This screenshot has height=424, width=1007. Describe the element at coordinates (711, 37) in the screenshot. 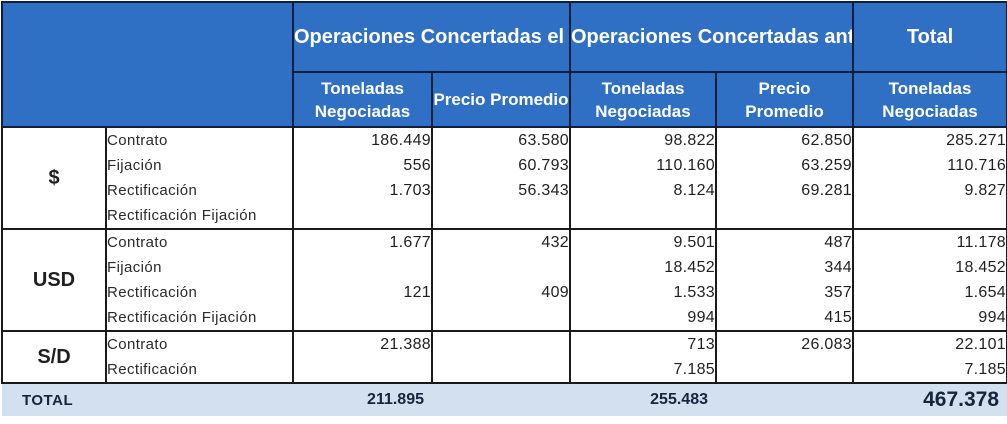

I see `header-group-antes-26-9: Operaciones Concertadas antes del 26/9` at that location.